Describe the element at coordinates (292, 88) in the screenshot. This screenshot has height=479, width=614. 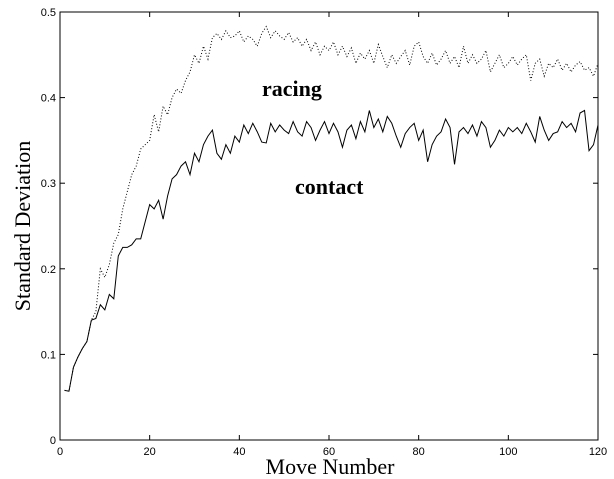
I see `series-label: racing` at that location.